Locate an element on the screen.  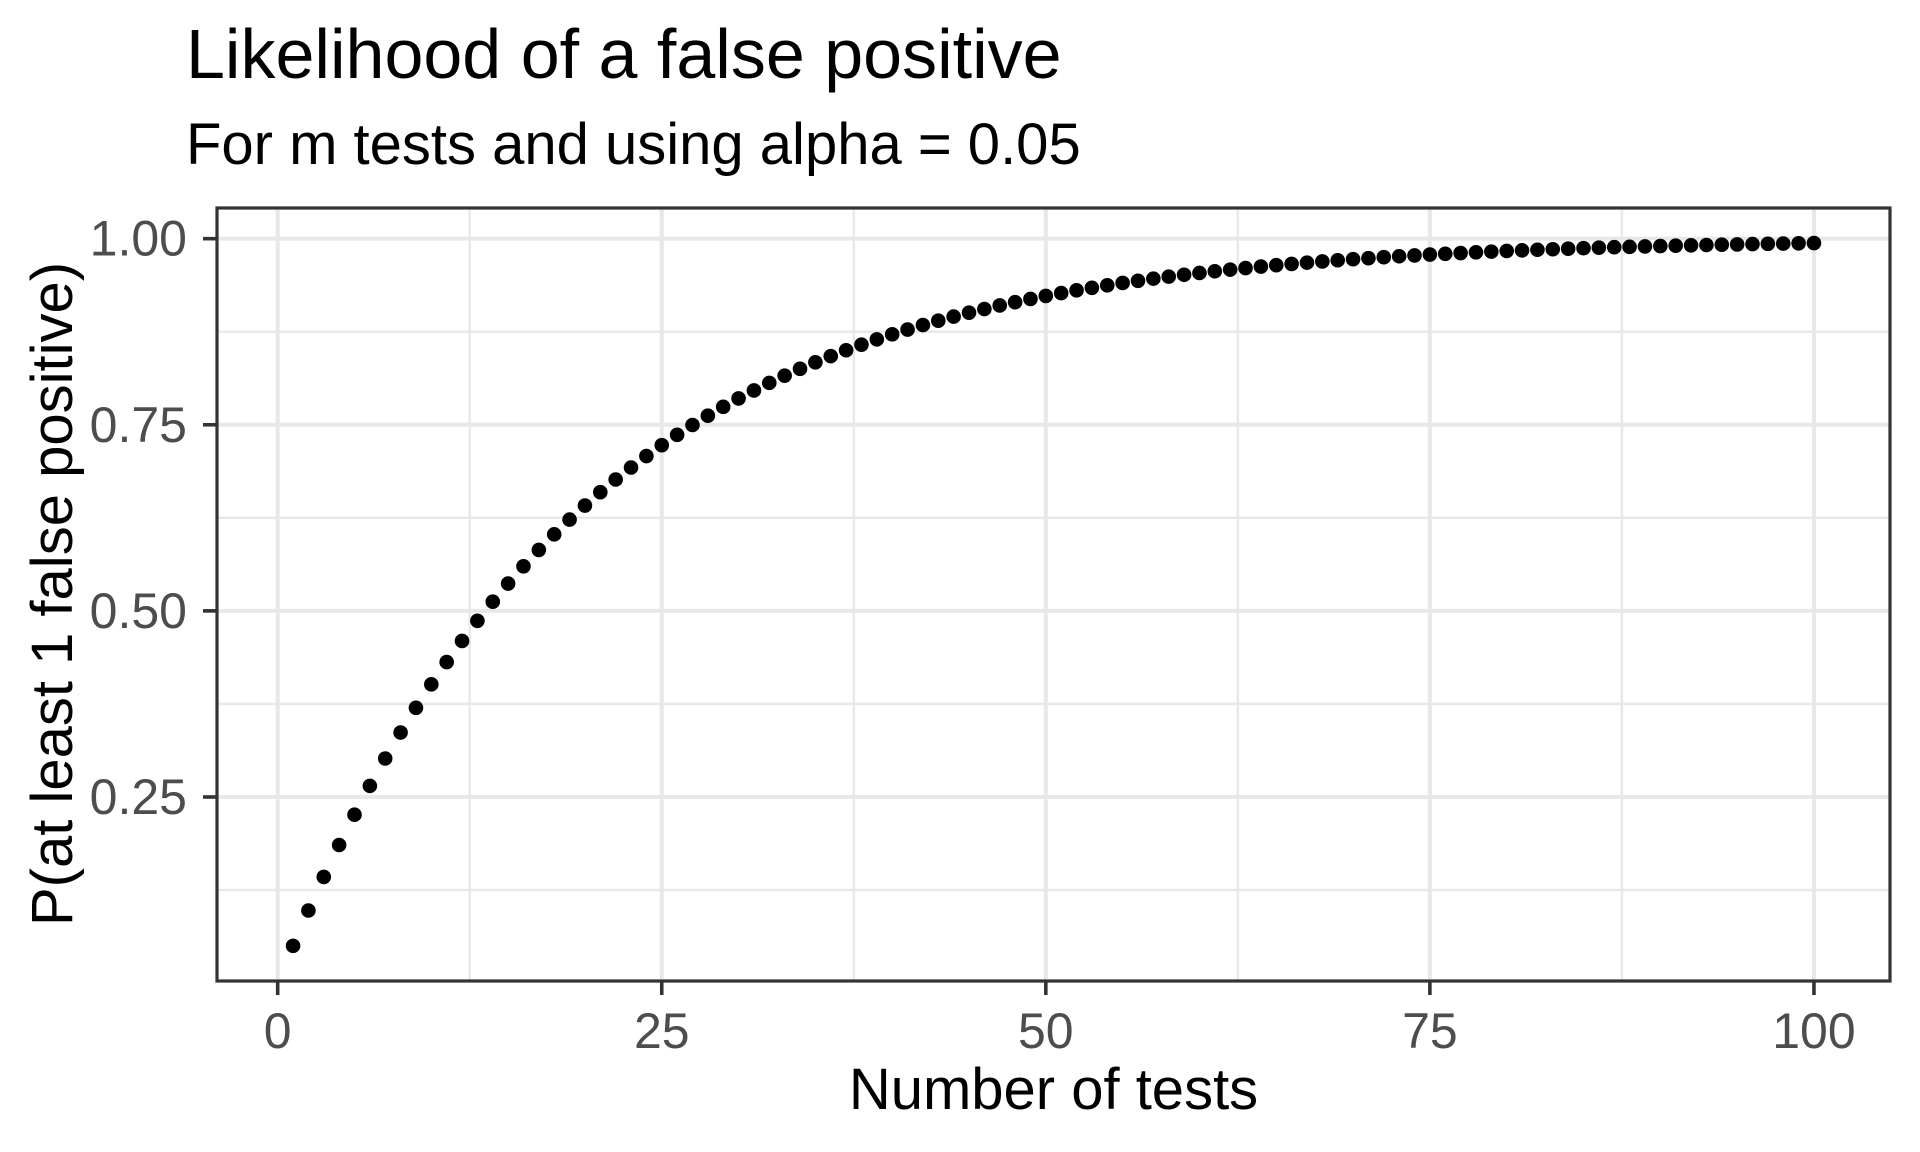
y-axis-title: P(at least 1 false positive) is located at coordinates (52, 594).